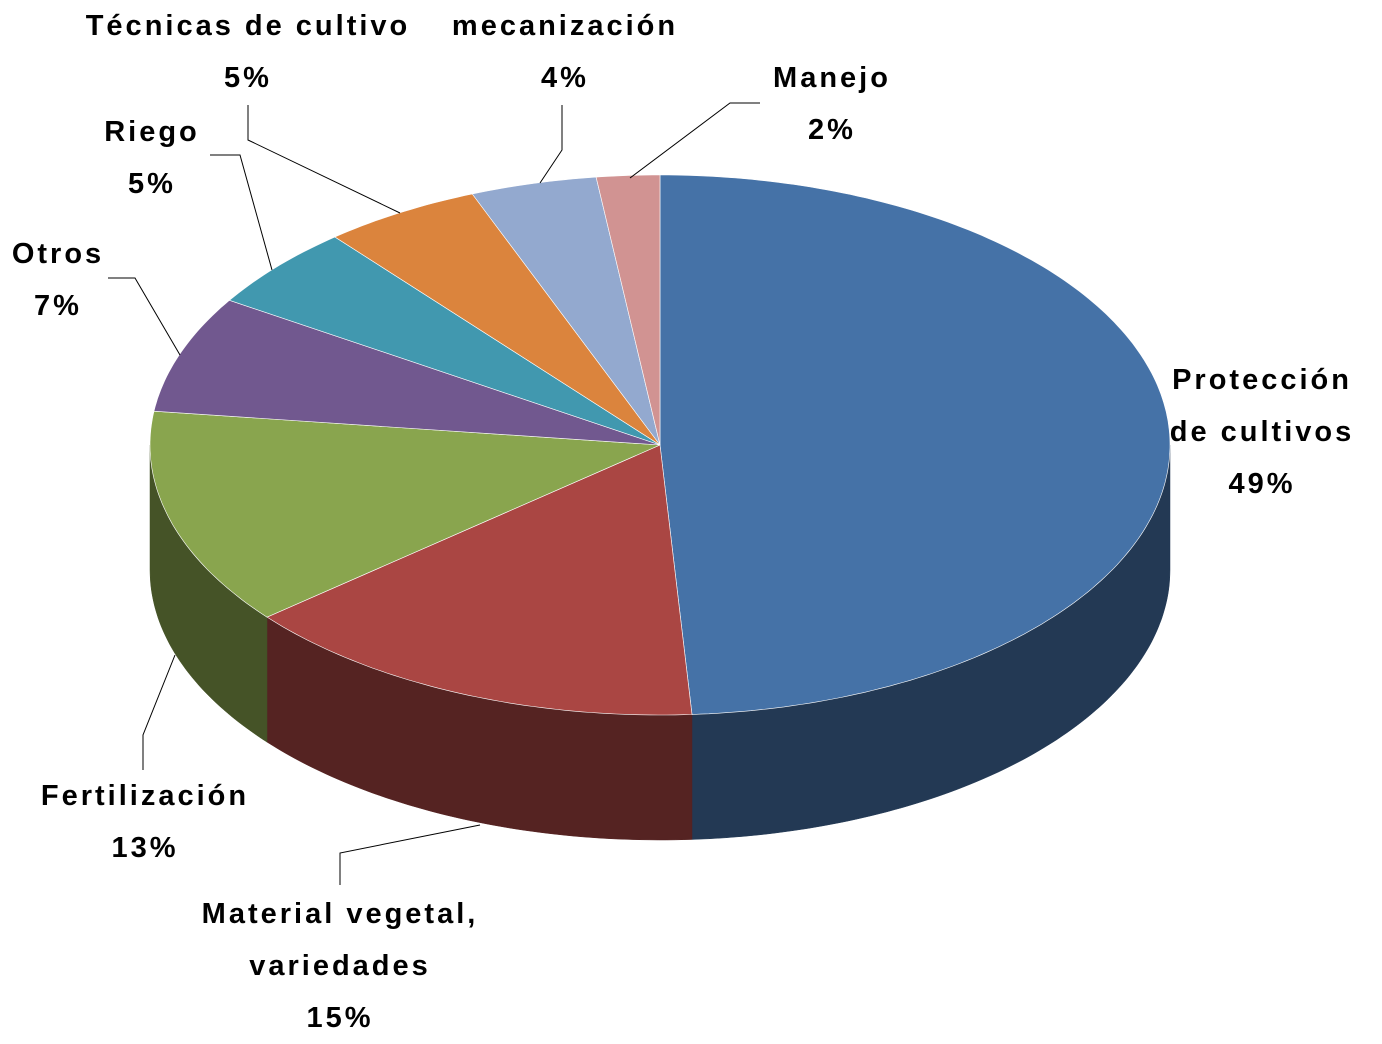 The width and height of the screenshot is (1382, 1044). I want to click on category-name: Protección de cultivos, so click(1262, 406).